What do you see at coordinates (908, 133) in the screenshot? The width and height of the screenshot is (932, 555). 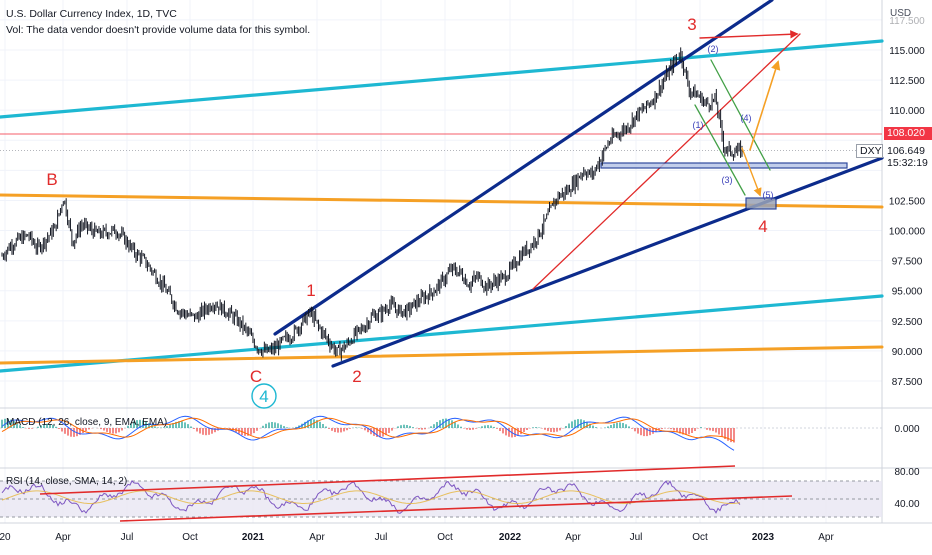 I see `current-price-badge: 108.020` at bounding box center [908, 133].